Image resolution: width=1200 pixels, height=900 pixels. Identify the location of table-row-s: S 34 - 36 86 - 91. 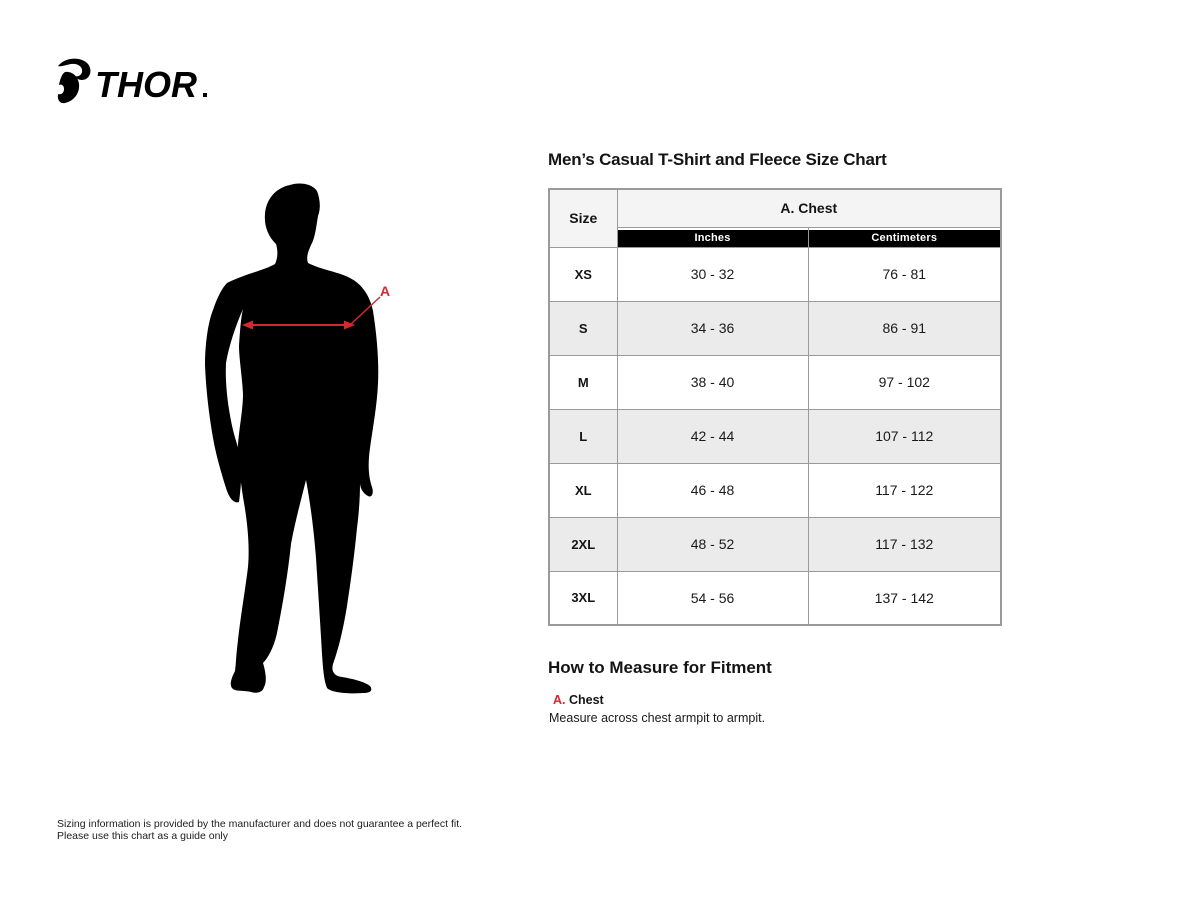
(775, 328).